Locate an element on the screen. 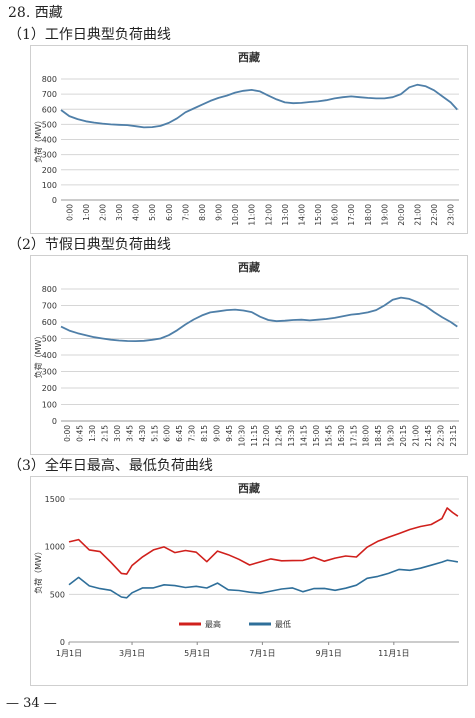  x-tick-label: 11:15 is located at coordinates (254, 436).